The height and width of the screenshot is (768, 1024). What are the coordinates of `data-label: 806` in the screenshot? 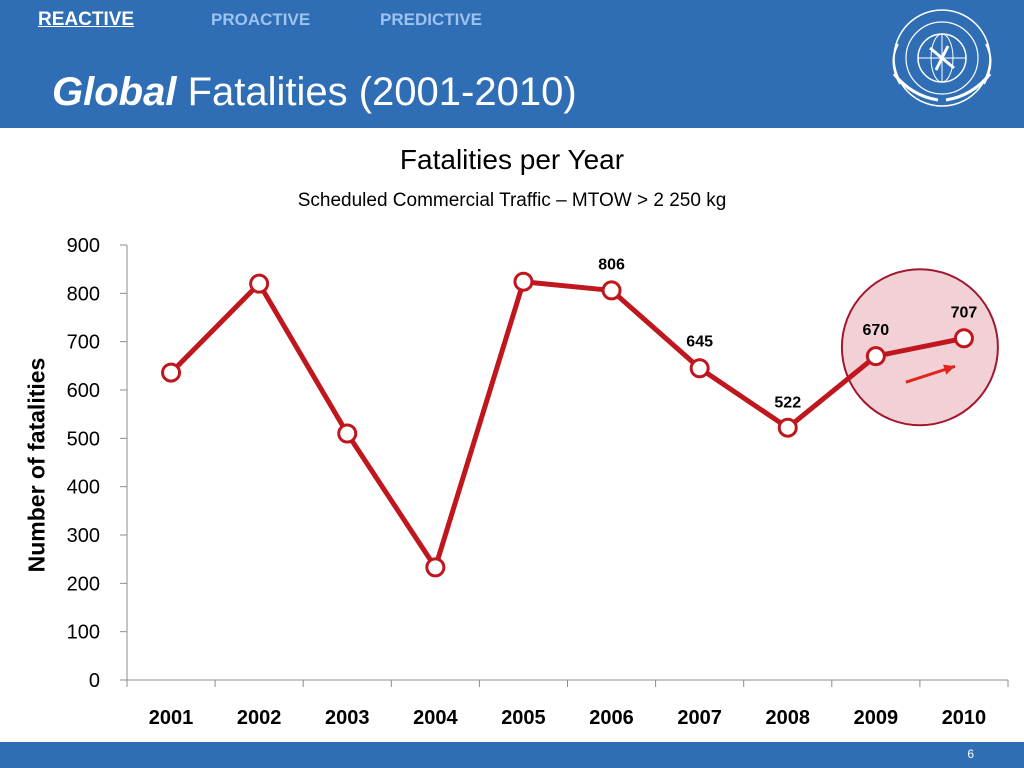 It's located at (611, 264).